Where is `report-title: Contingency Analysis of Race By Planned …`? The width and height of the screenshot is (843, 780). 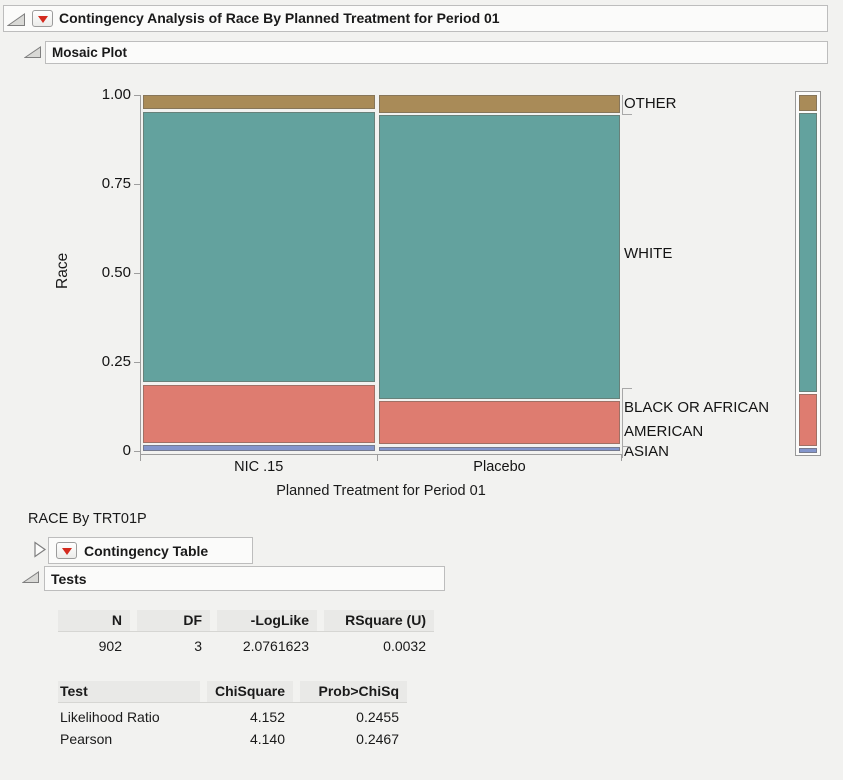 report-title: Contingency Analysis of Race By Planned … is located at coordinates (279, 18).